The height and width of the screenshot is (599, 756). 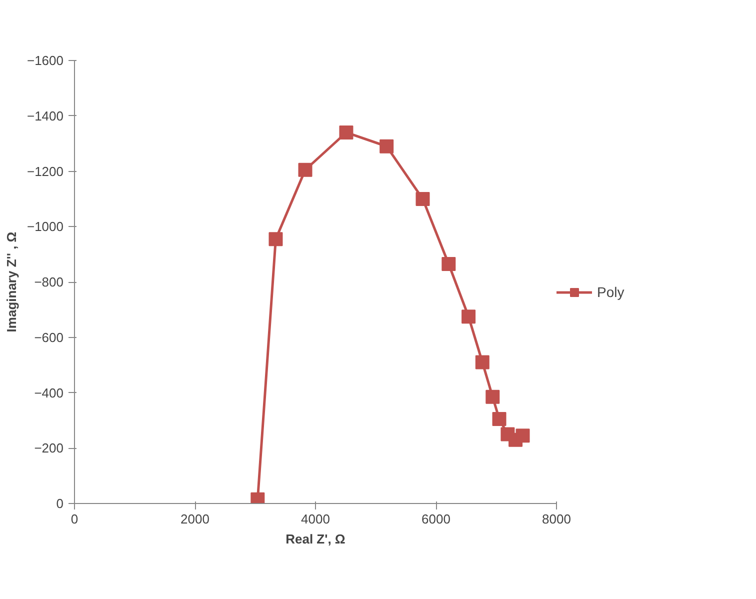 I want to click on x-tick-label: 6000, so click(x=436, y=519).